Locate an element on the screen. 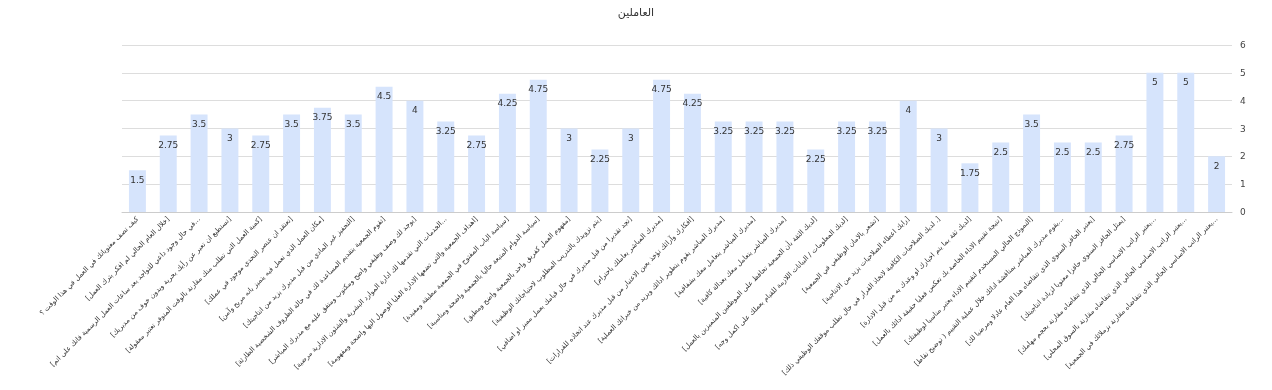  data-label: 4.5 is located at coordinates (384, 96).